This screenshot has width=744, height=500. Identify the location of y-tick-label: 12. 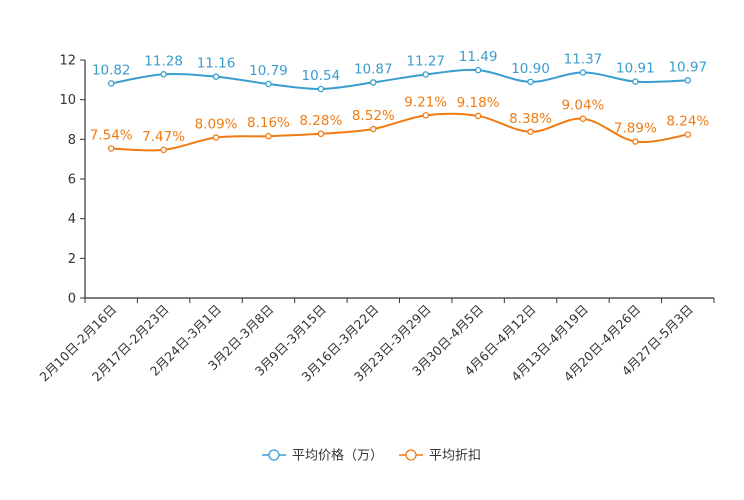
(67, 61).